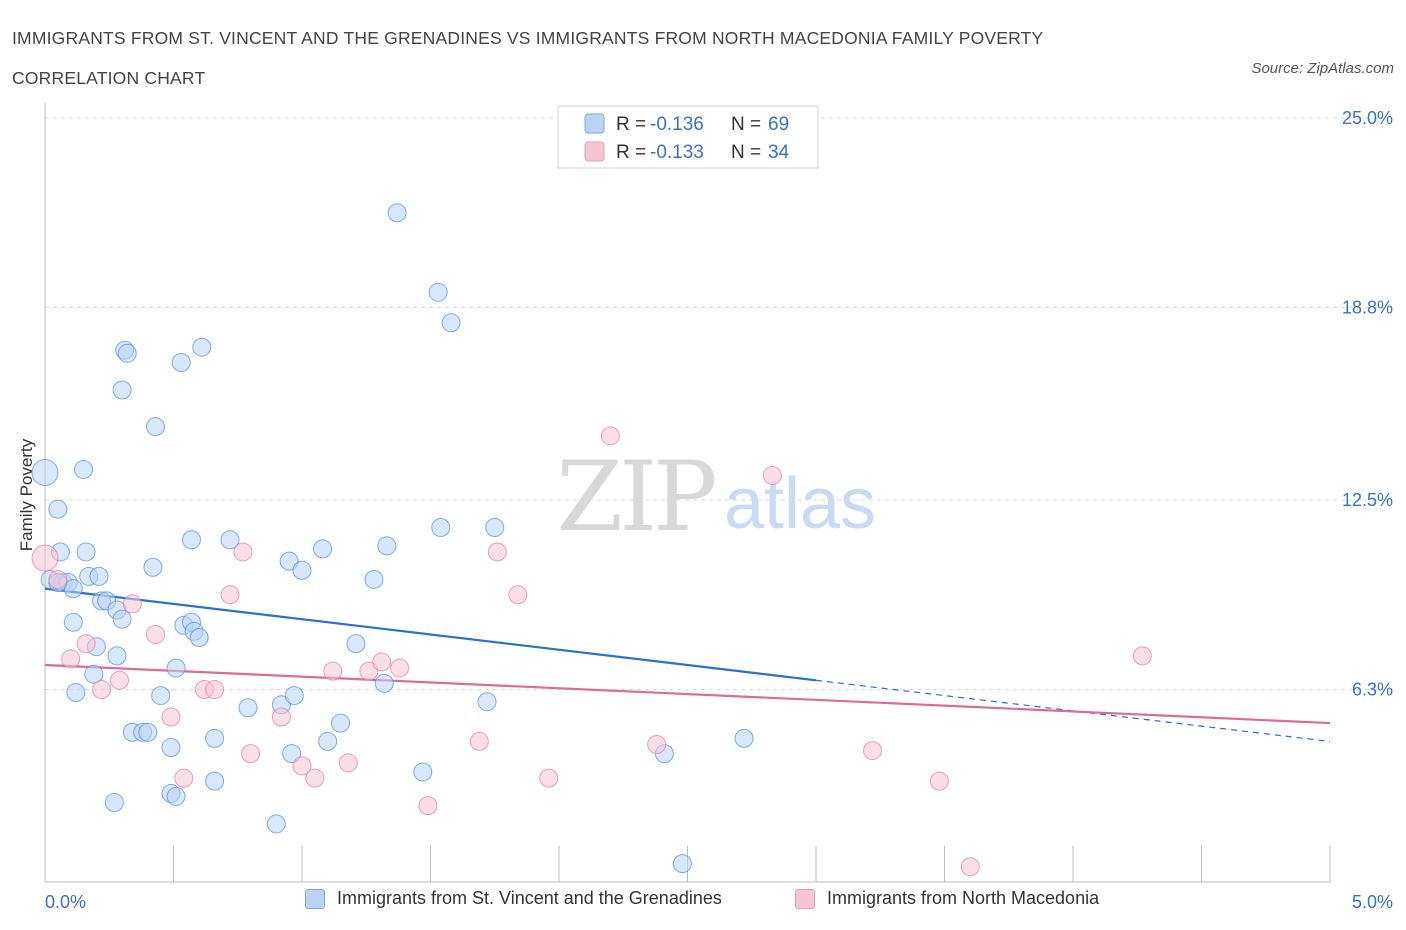 The image size is (1406, 930). What do you see at coordinates (677, 152) in the screenshot?
I see `legend-r-value-2: -0.133` at bounding box center [677, 152].